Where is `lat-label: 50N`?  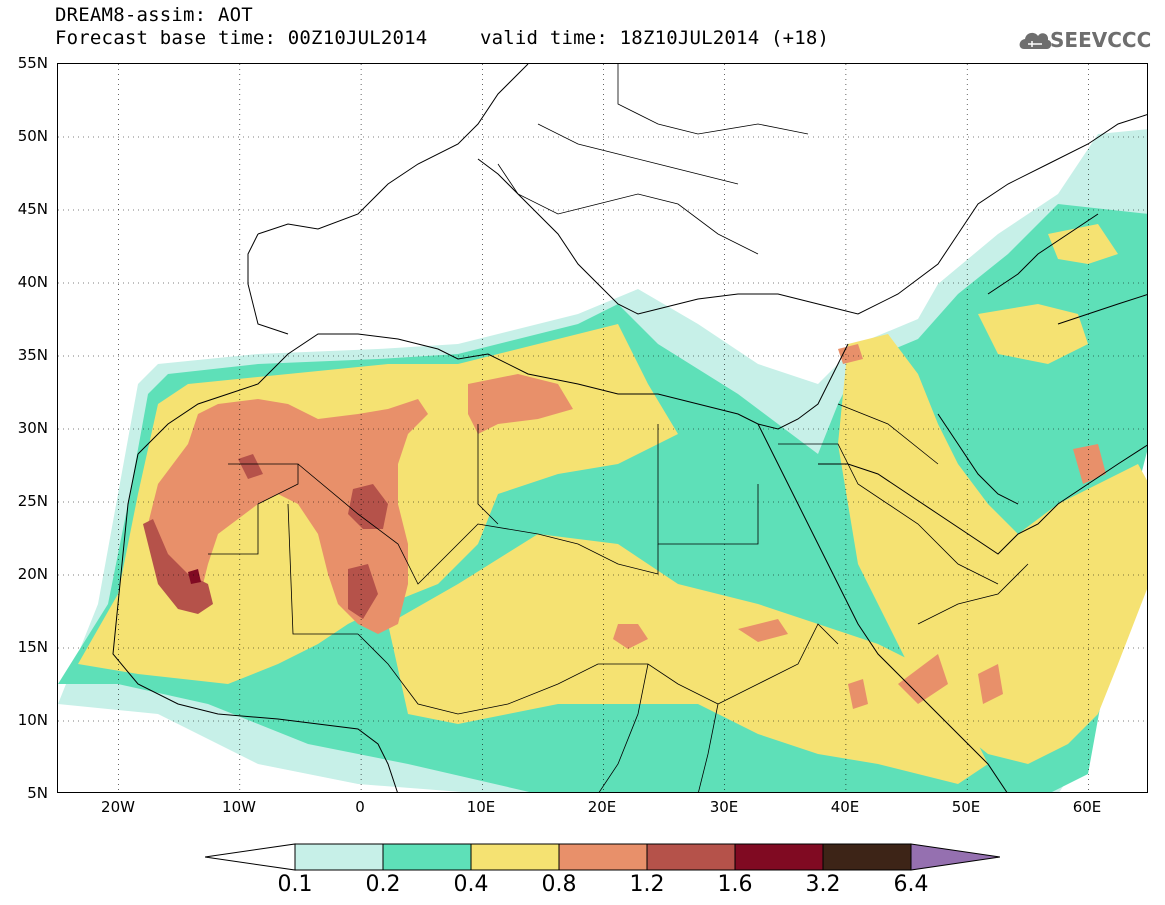 lat-label: 50N is located at coordinates (32, 136).